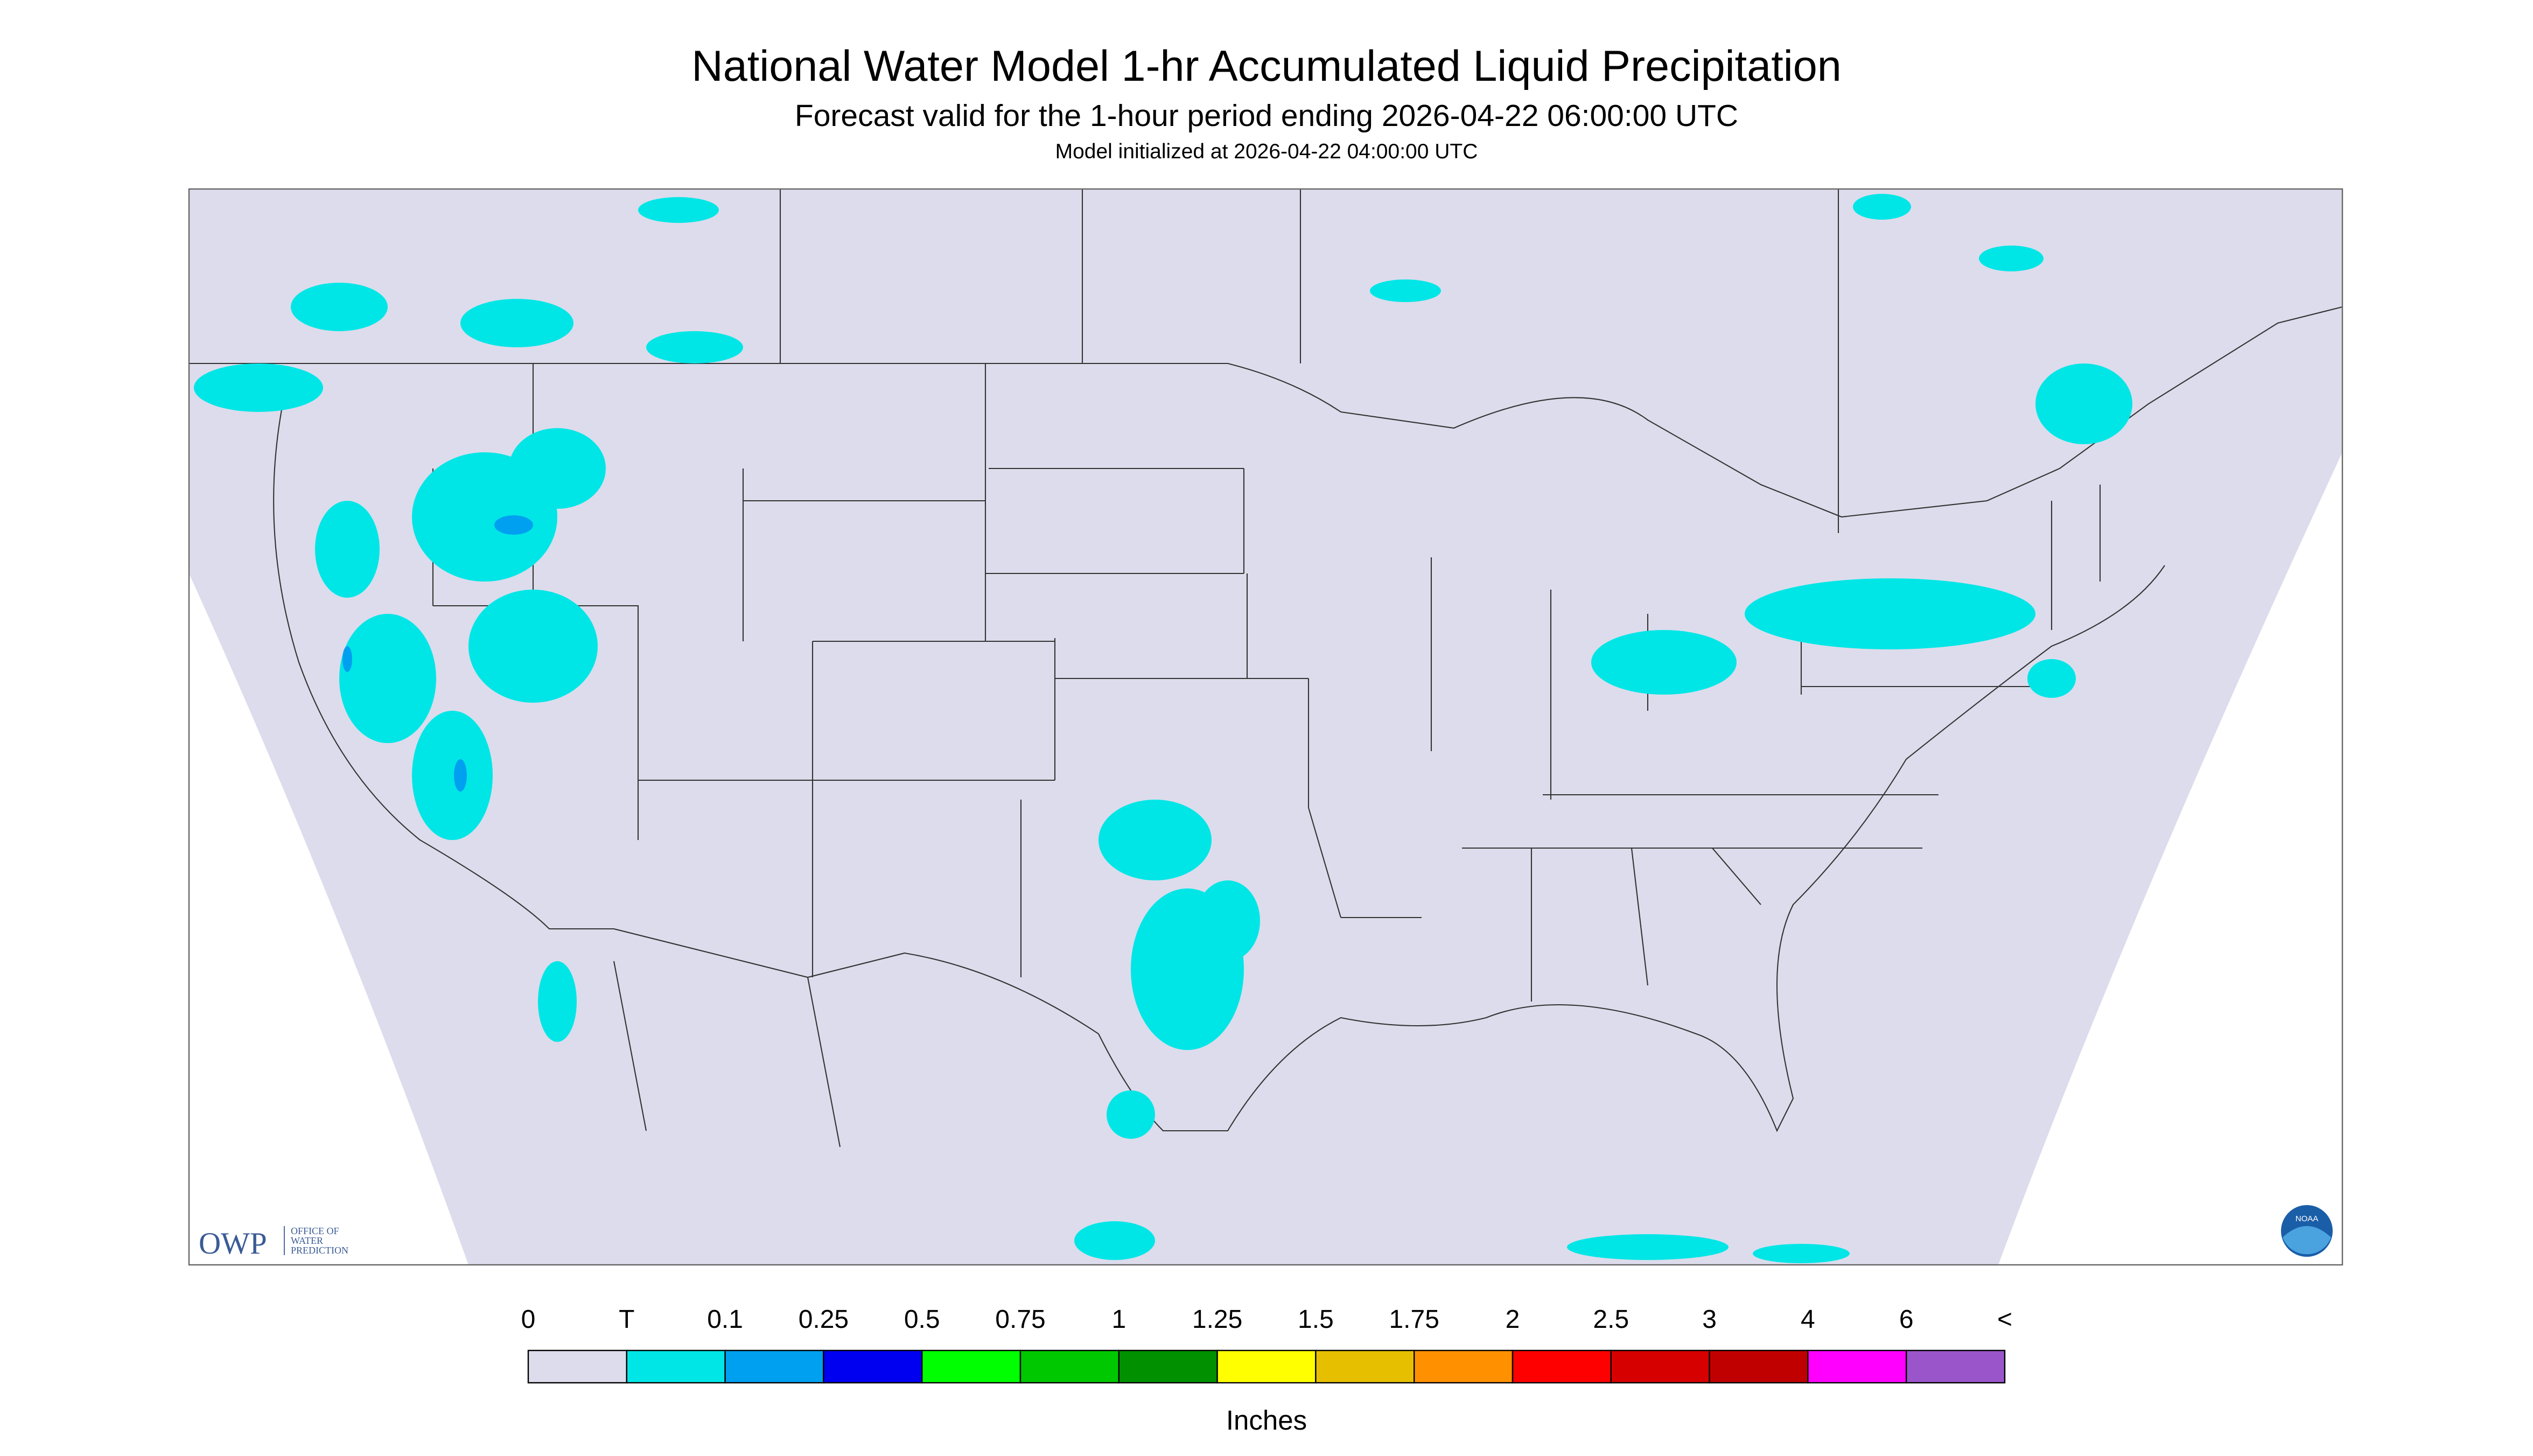 The height and width of the screenshot is (1456, 2533). What do you see at coordinates (1907, 1319) in the screenshot?
I see `legend-label: 6` at bounding box center [1907, 1319].